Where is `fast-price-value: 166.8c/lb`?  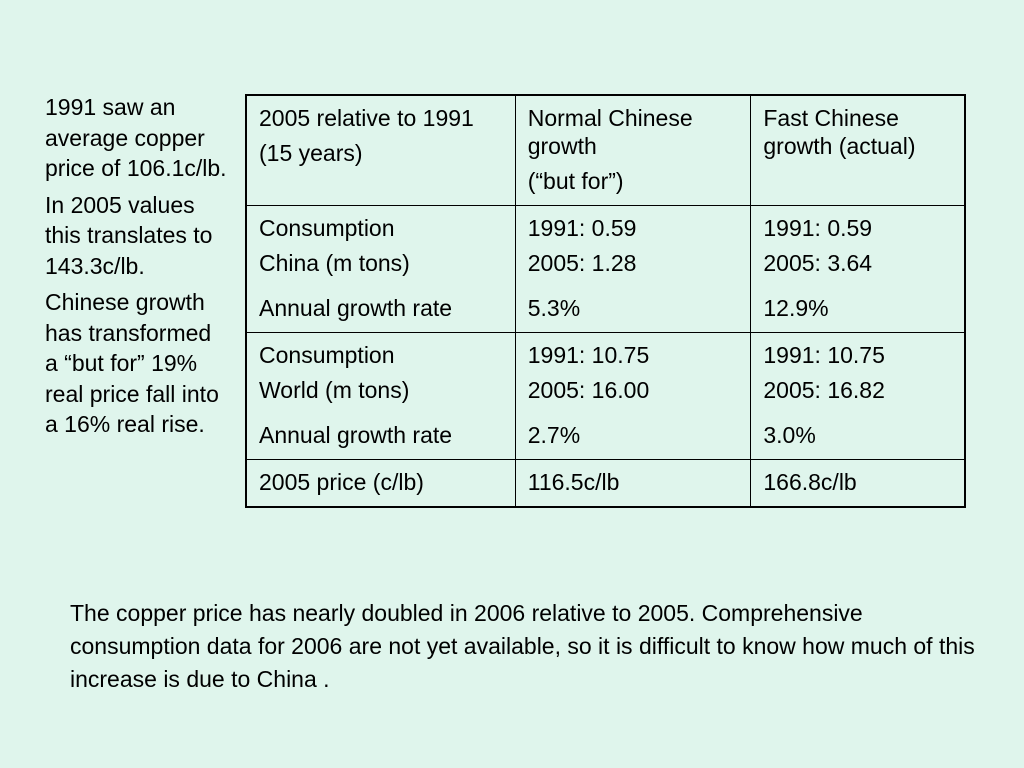
fast-price-value: 166.8c/lb is located at coordinates (810, 482).